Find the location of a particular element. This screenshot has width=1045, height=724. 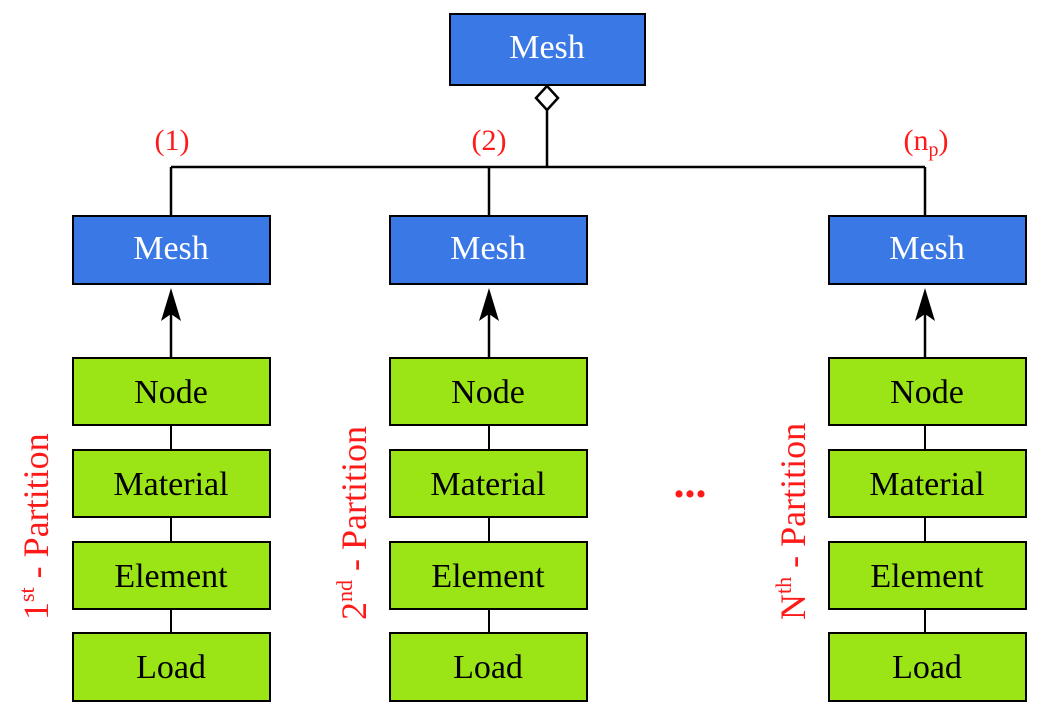

root-mesh-box: Mesh is located at coordinates (547, 49).